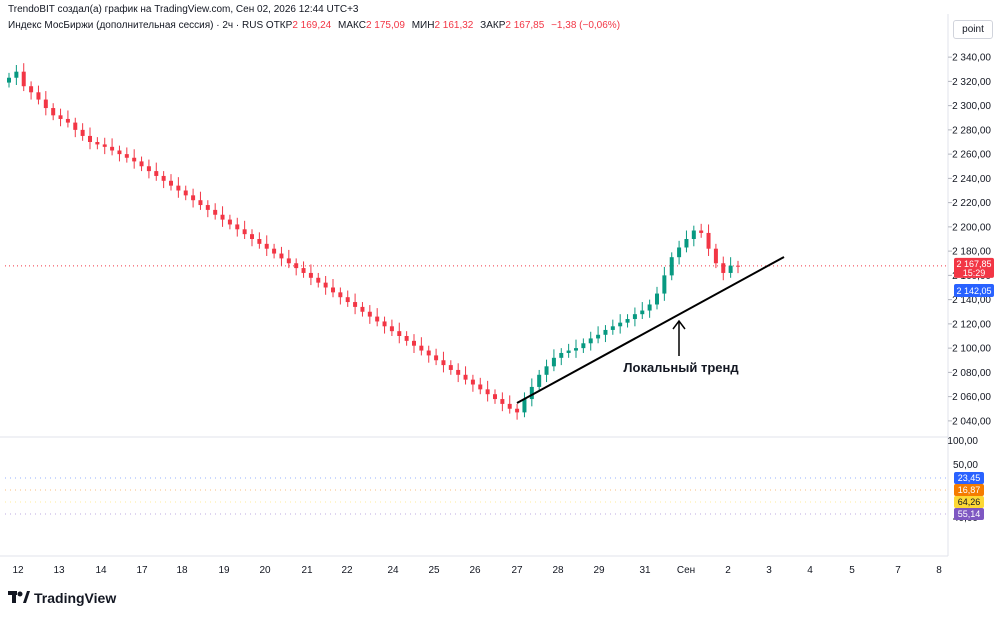 Image resolution: width=1000 pixels, height=617 pixels. What do you see at coordinates (645, 570) in the screenshot?
I see `x-tick-label: 31` at bounding box center [645, 570].